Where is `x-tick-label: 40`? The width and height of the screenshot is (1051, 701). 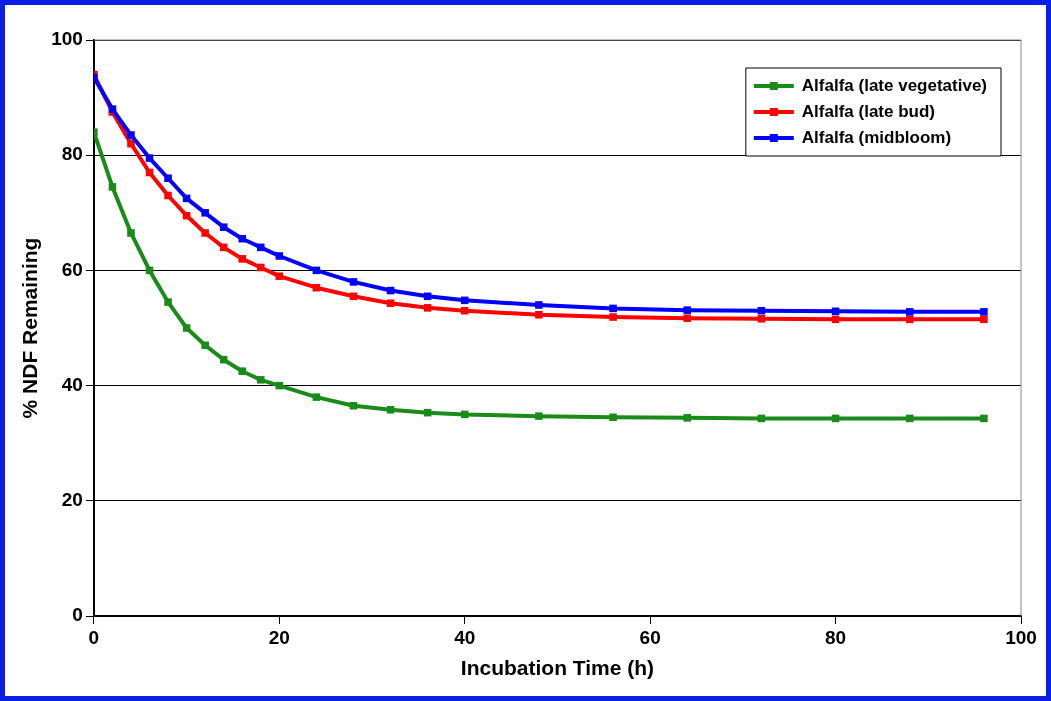
x-tick-label: 40 is located at coordinates (465, 637).